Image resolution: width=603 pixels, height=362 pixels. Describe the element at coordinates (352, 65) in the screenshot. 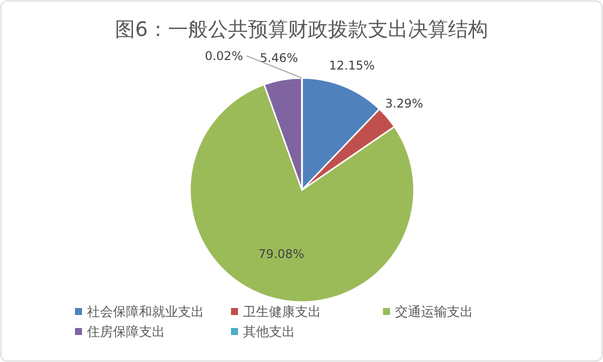

I see `data-label: 12.15%` at that location.